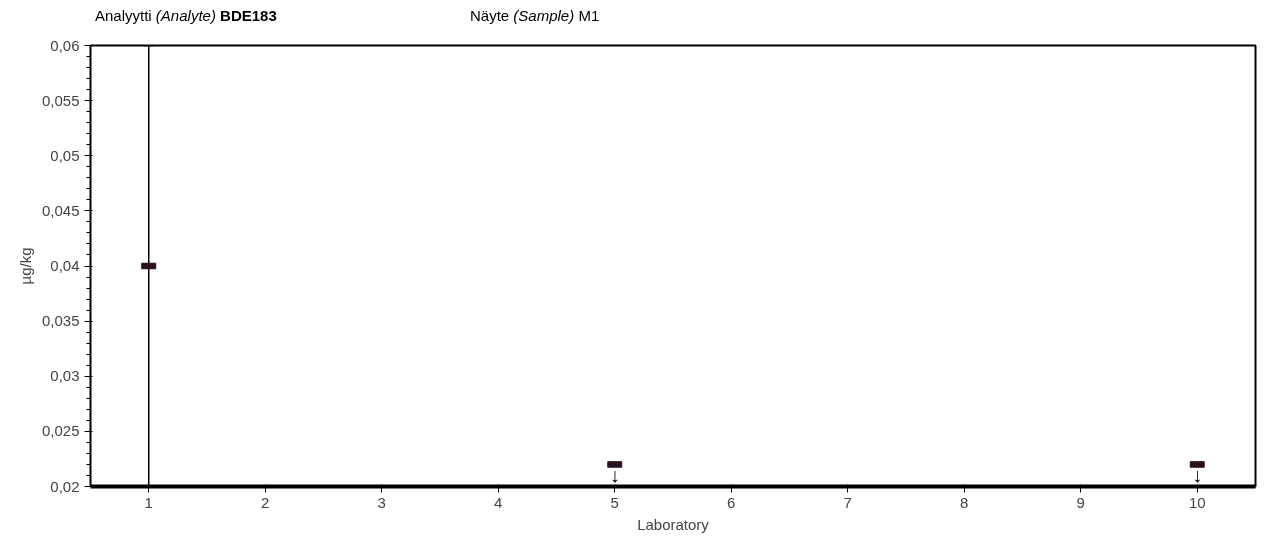 Image resolution: width=1270 pixels, height=540 pixels. I want to click on y-tick-label: 0,06, so click(65, 45).